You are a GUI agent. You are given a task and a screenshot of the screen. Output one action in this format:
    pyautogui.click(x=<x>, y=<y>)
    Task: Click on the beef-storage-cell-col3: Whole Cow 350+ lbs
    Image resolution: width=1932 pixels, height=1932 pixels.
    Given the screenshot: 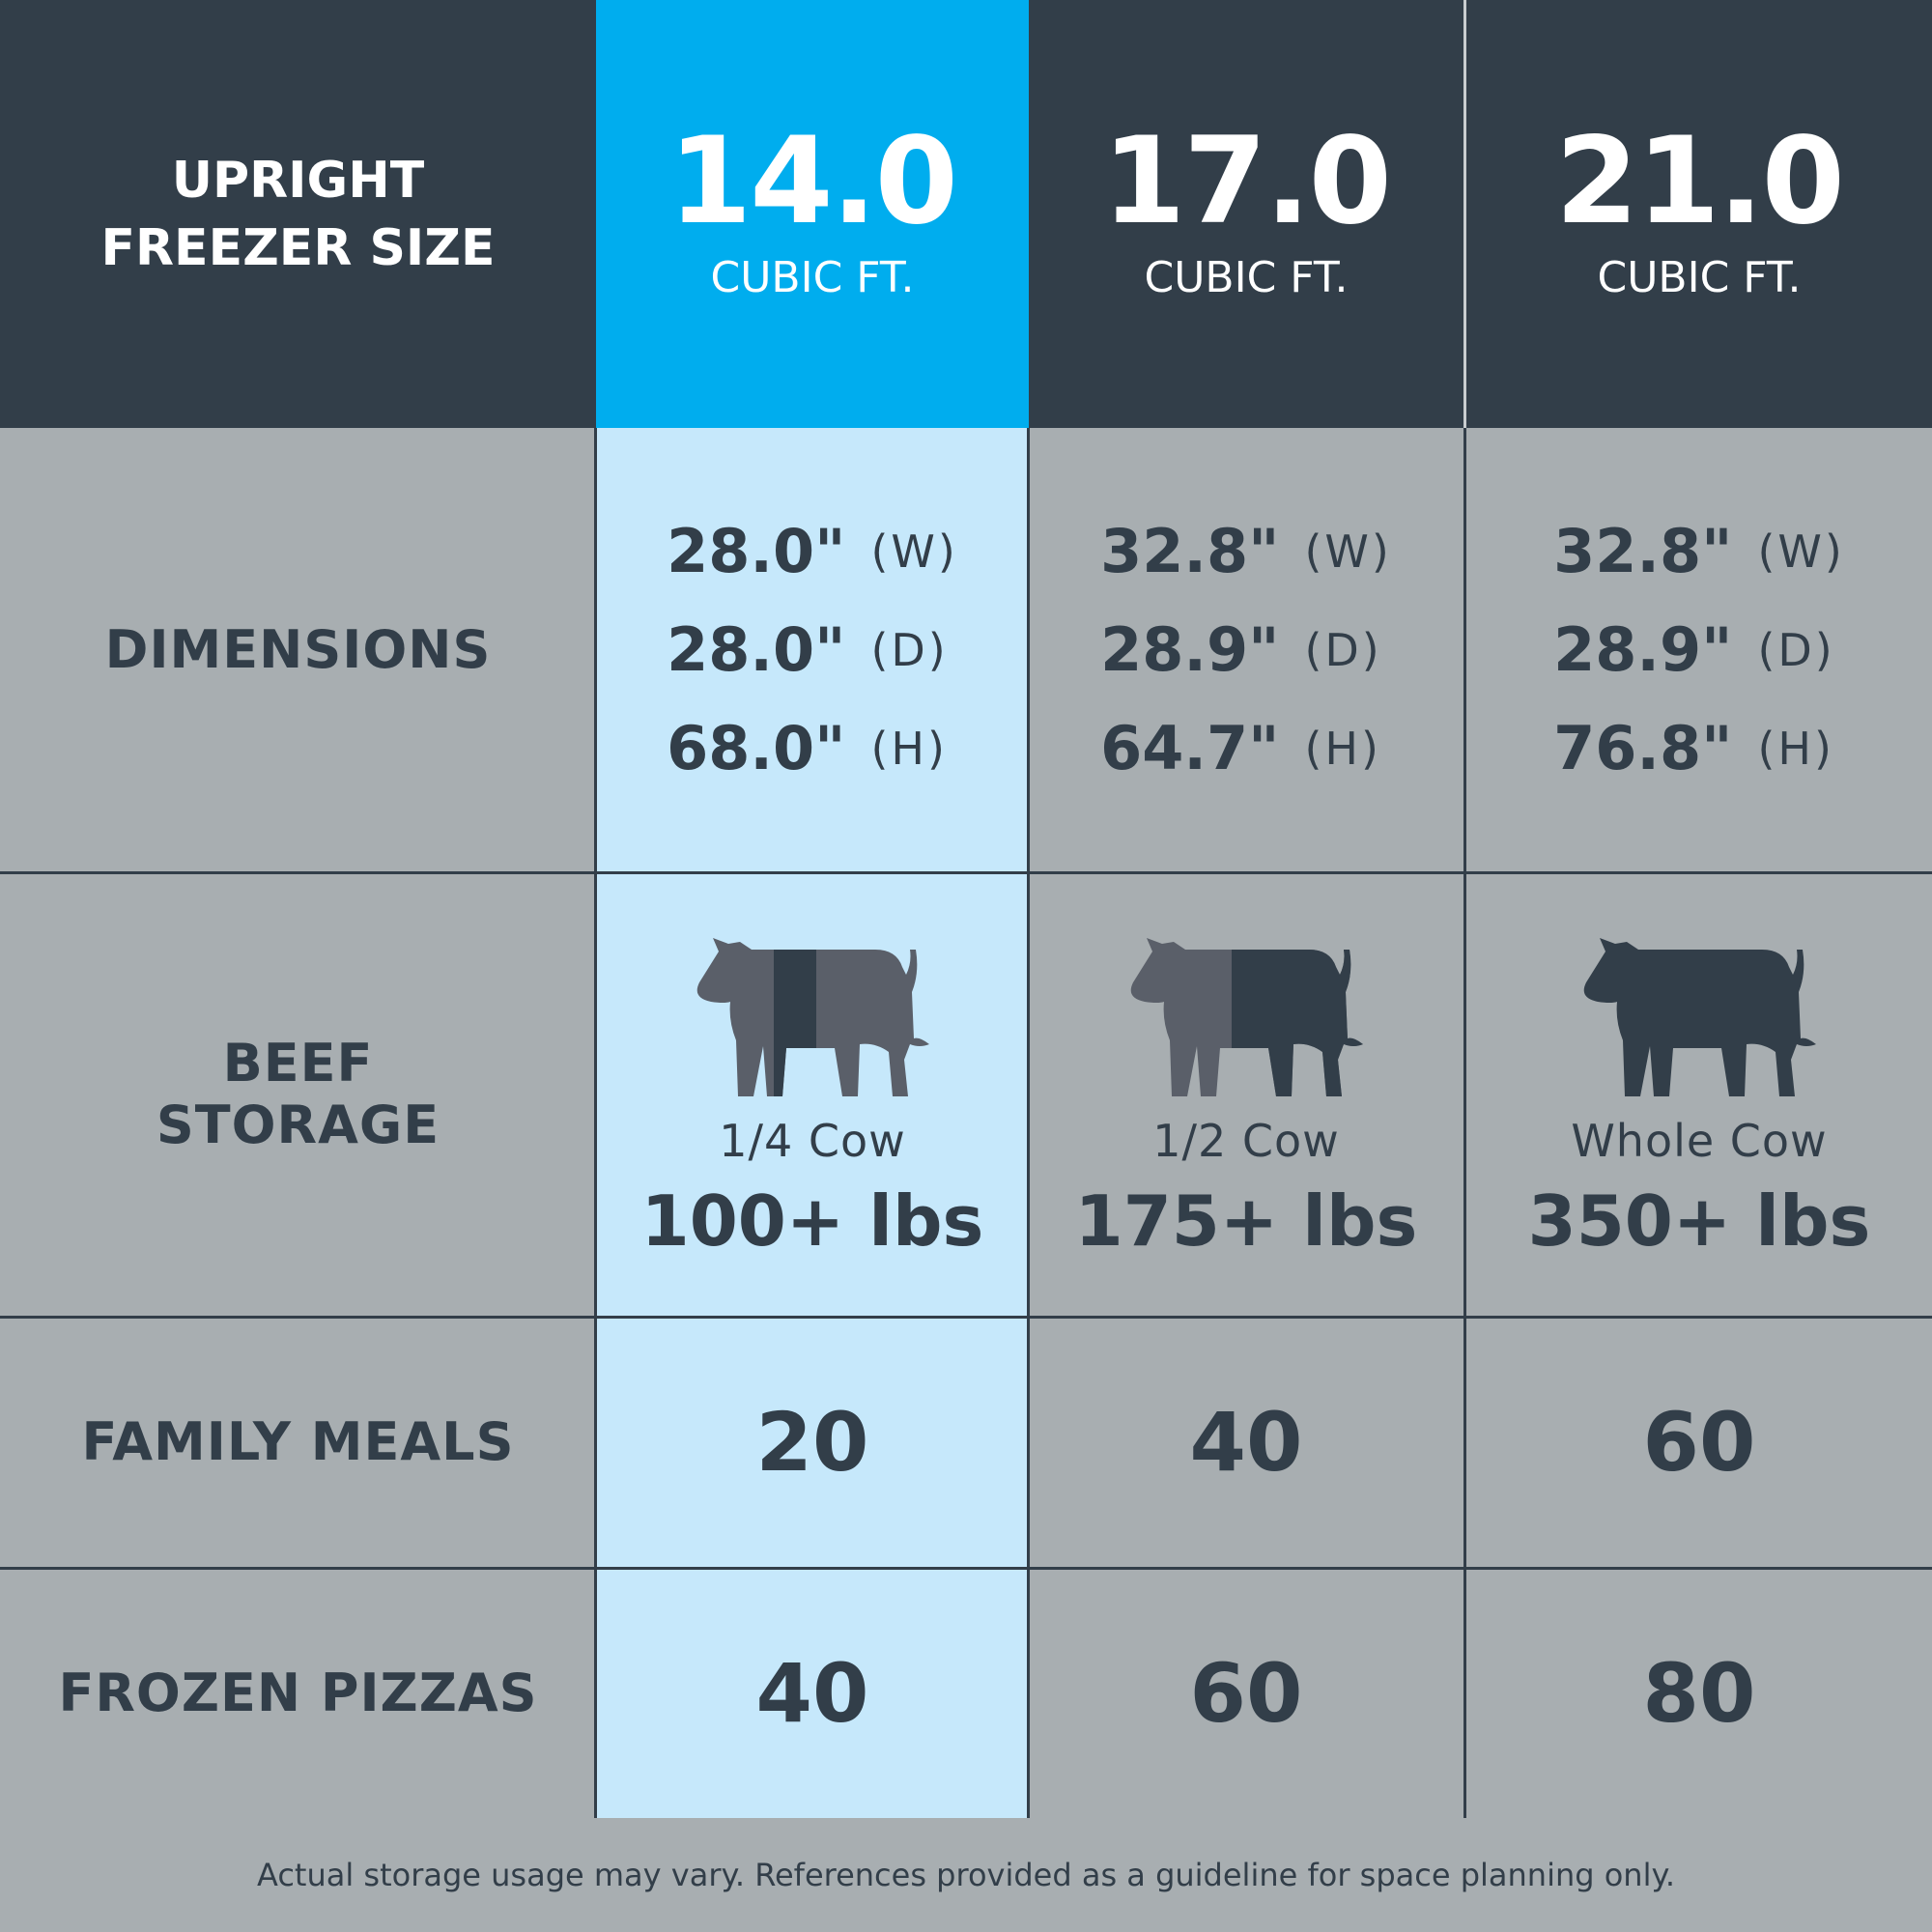 What is the action you would take?
    pyautogui.click(x=1699, y=1094)
    